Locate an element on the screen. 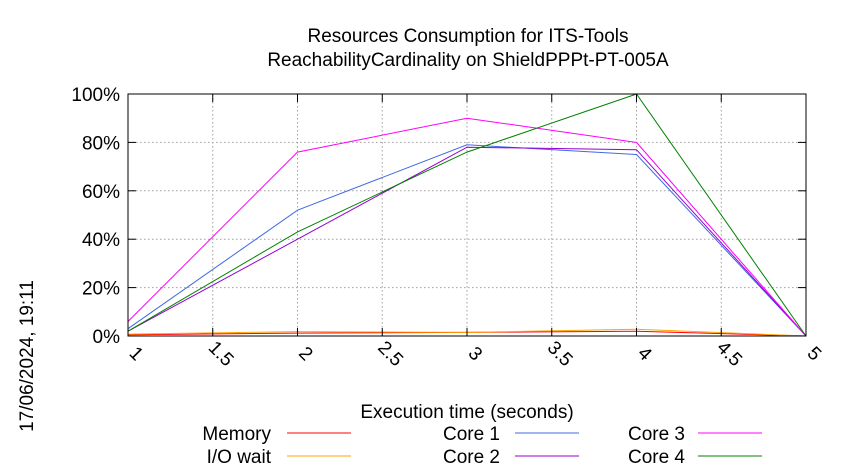 This screenshot has width=850, height=475. x-tick-label: 2.5 is located at coordinates (390, 354).